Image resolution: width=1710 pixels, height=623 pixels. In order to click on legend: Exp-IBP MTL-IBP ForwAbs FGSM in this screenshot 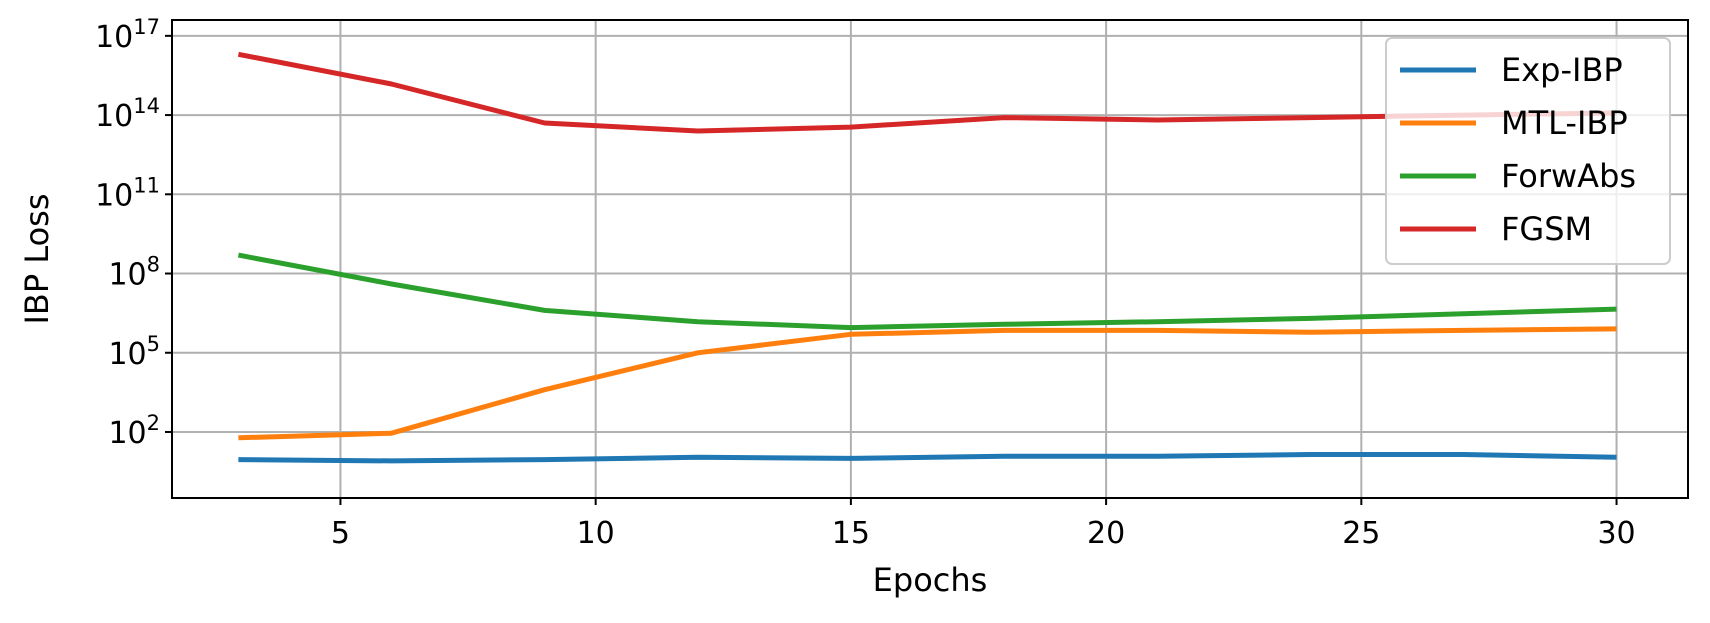, I will do `click(1528, 151)`.